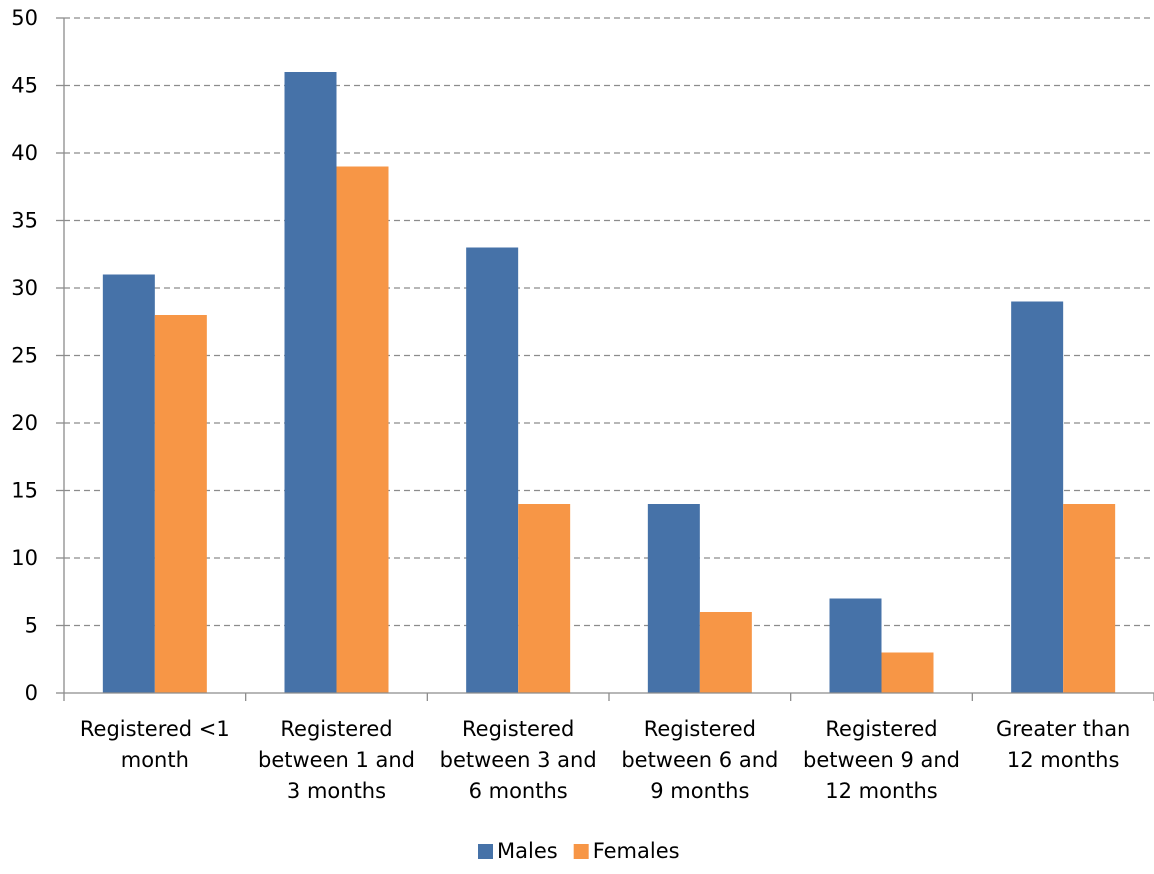  What do you see at coordinates (518, 760) in the screenshot?
I see `x-category-label: between 3 and` at bounding box center [518, 760].